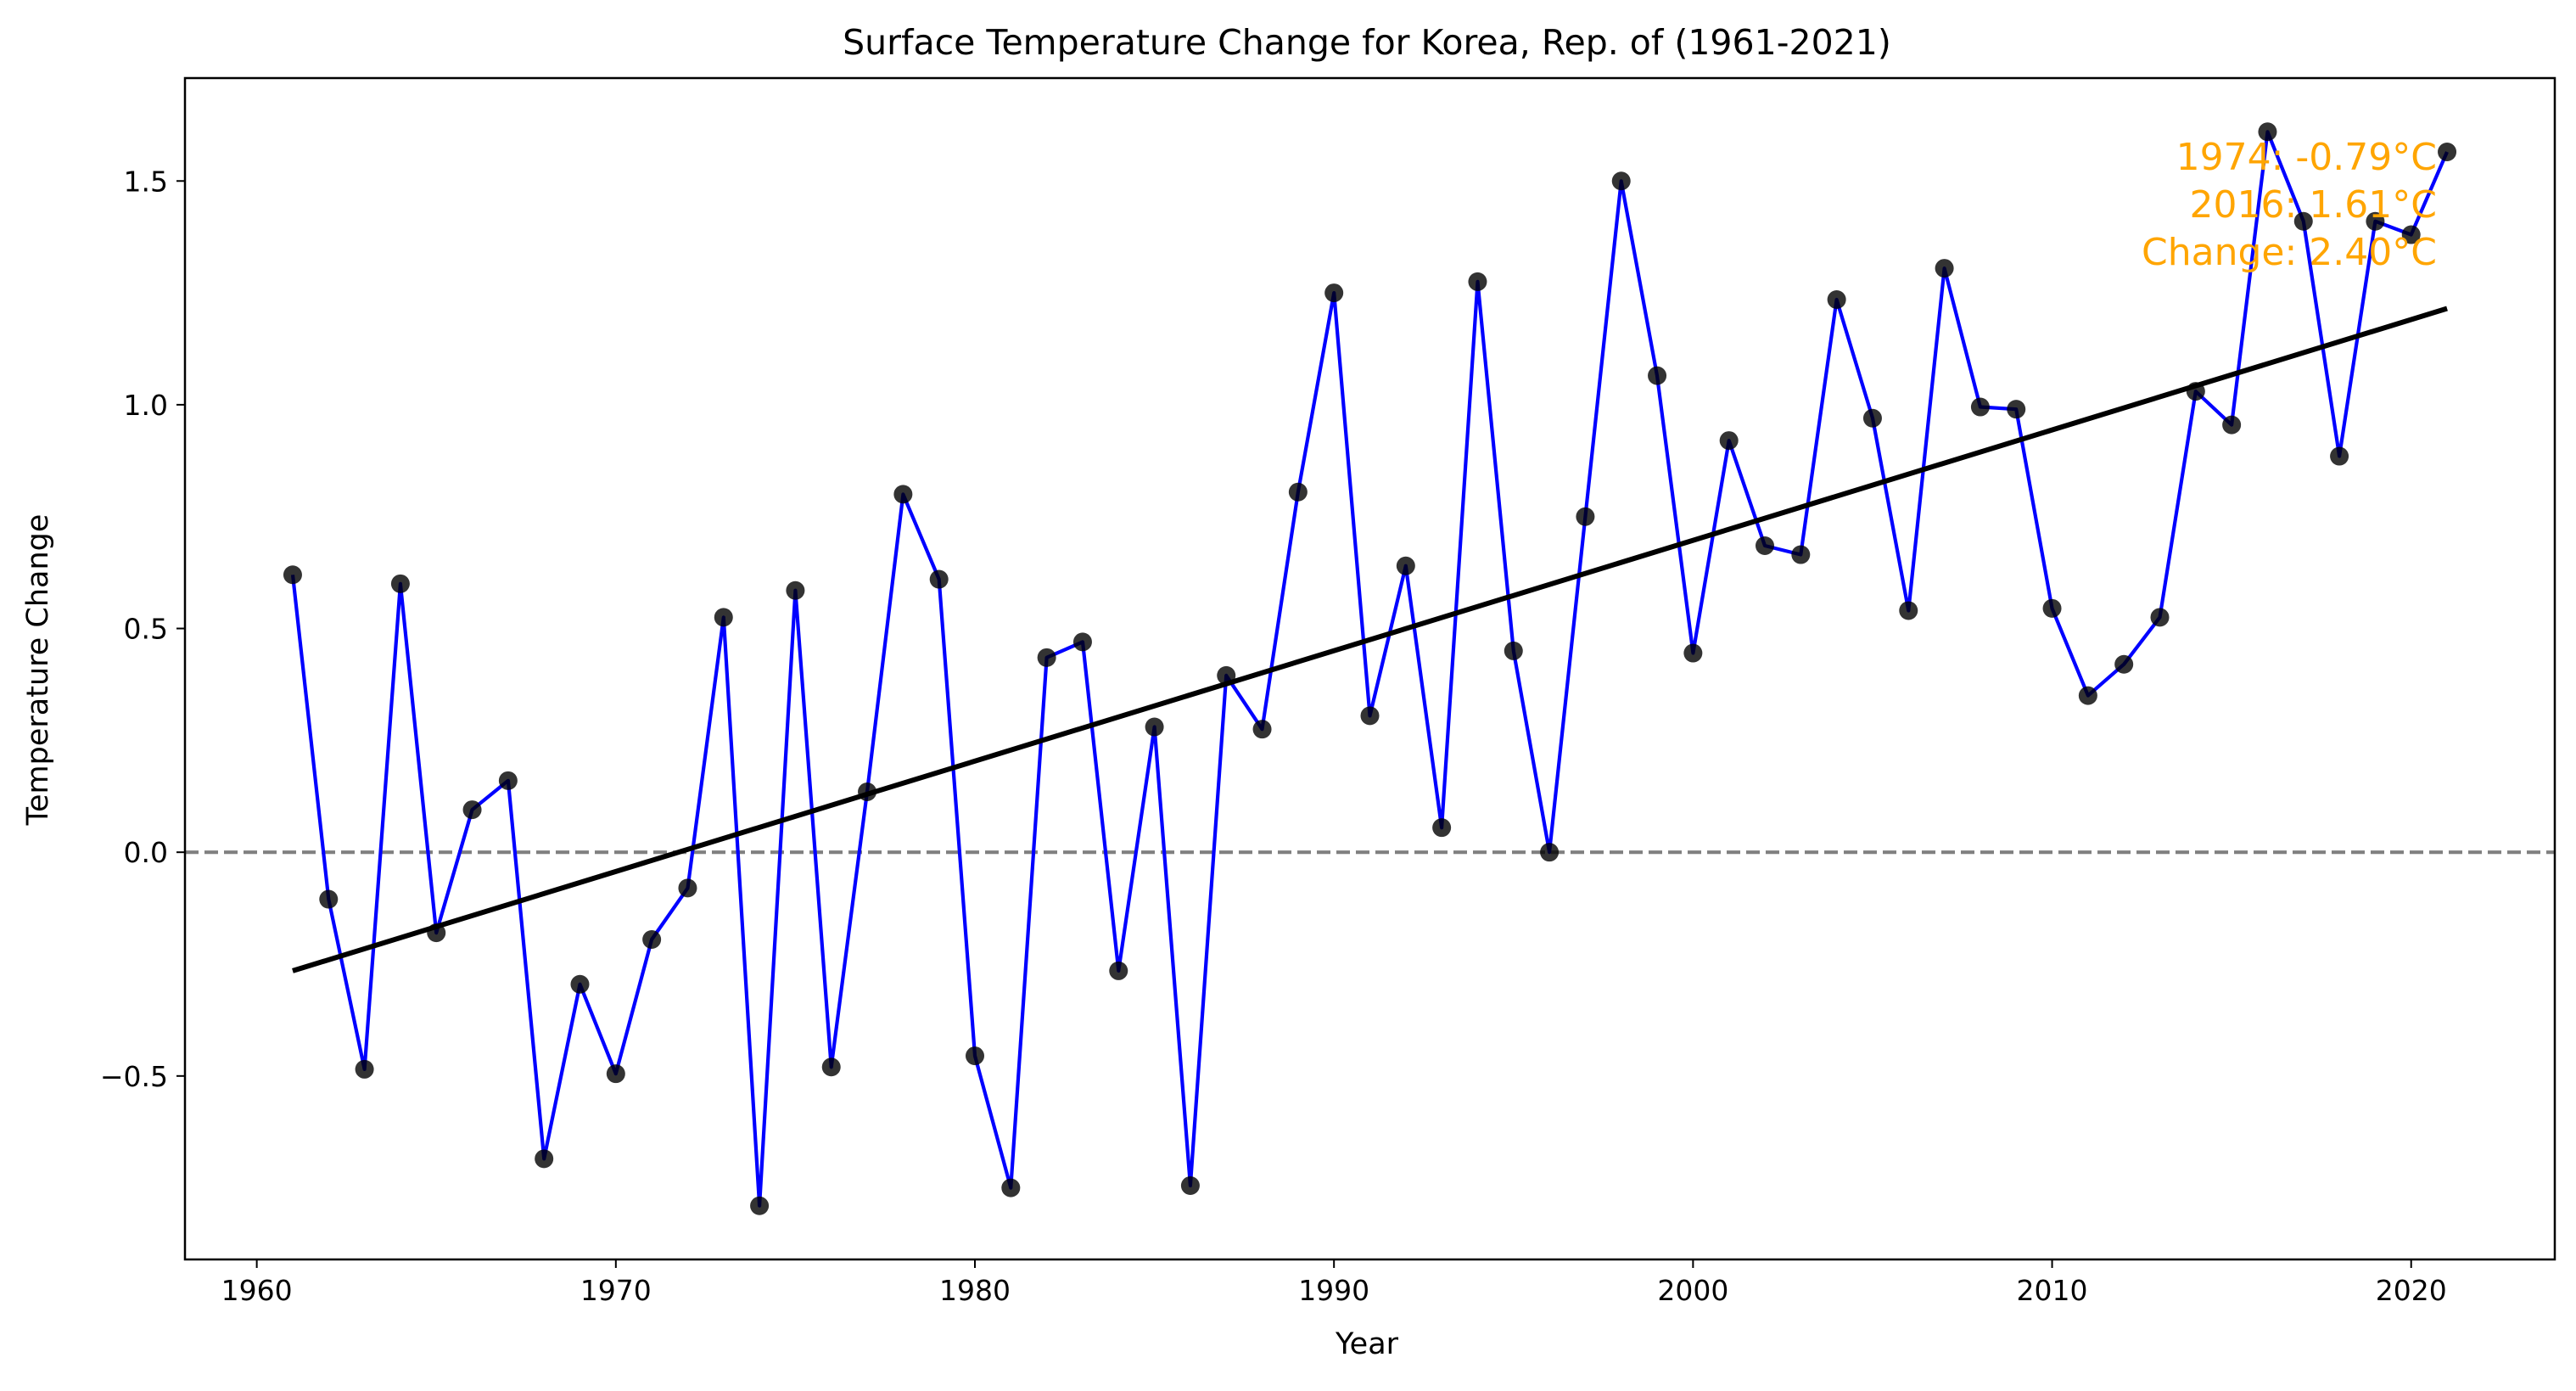 This screenshot has width=2576, height=1391. I want to click on data-point-2013, so click(2160, 617).